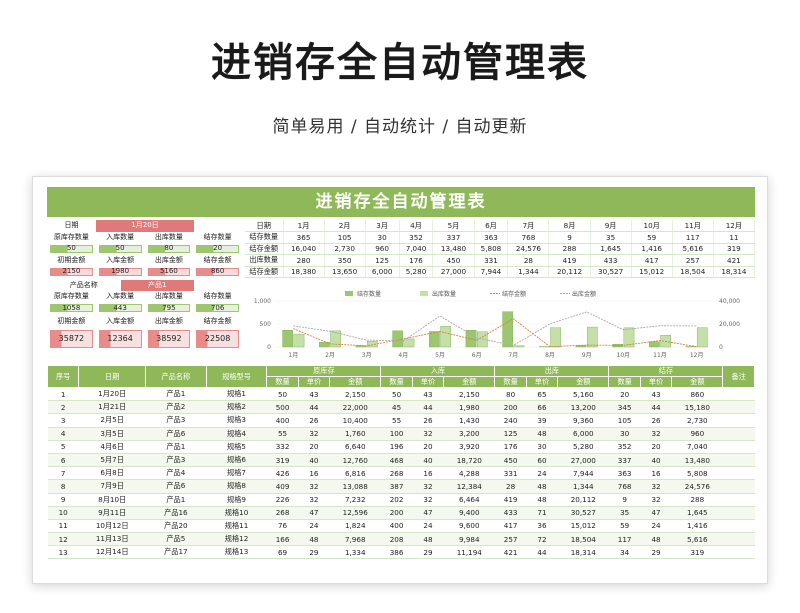 This screenshot has height=613, width=800. Describe the element at coordinates (510, 434) in the screenshot. I see `table-cell: 125` at that location.